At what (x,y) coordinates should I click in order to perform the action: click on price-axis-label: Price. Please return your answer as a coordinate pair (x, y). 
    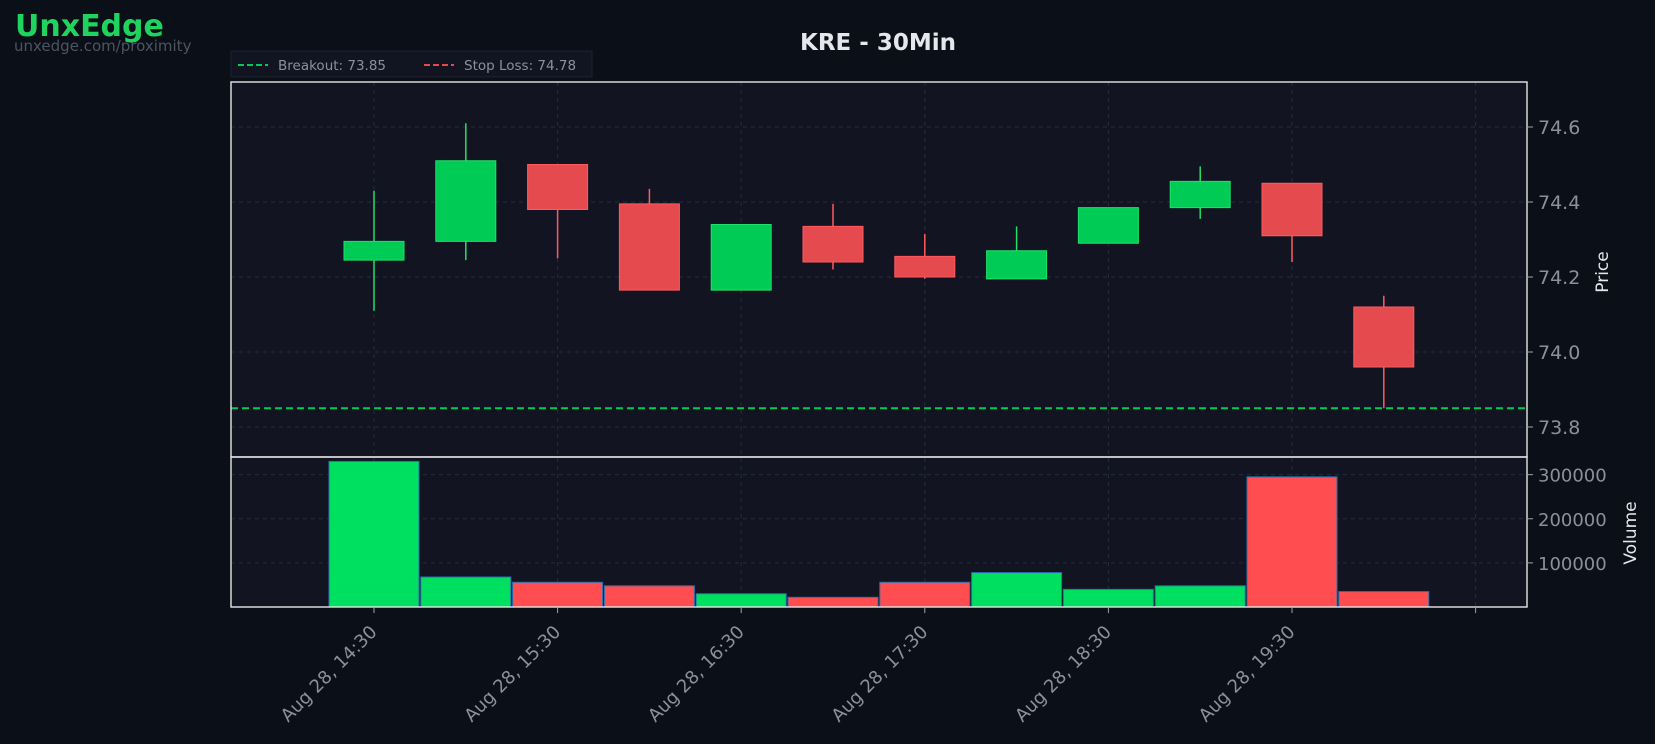
    Looking at the image, I should click on (1603, 271).